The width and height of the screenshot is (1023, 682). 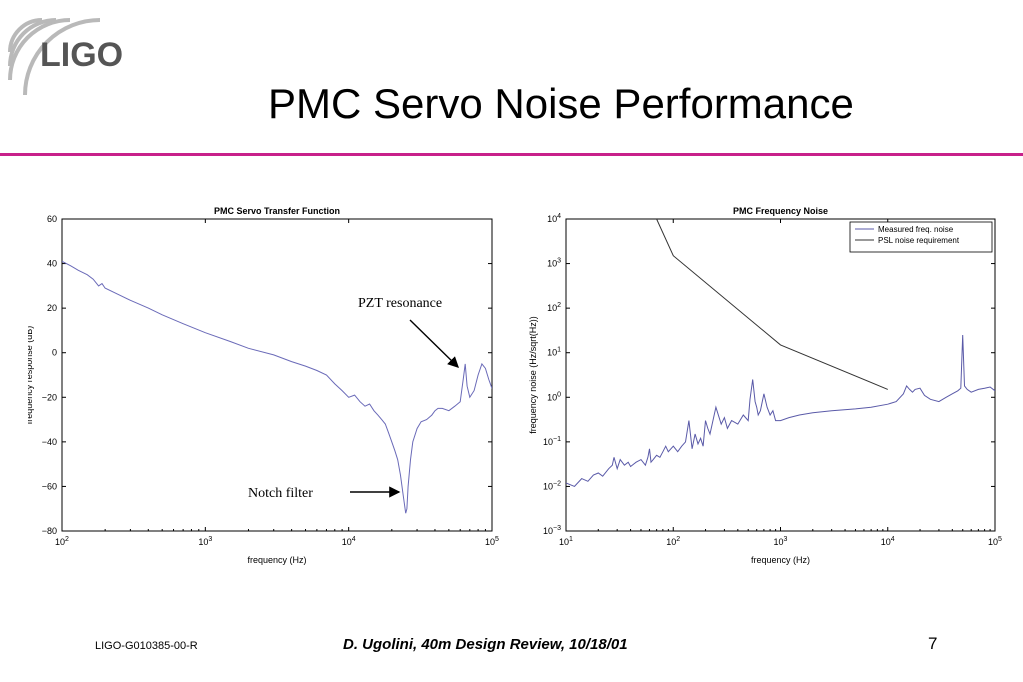 I want to click on y-tick-label: 20, so click(x=52, y=308).